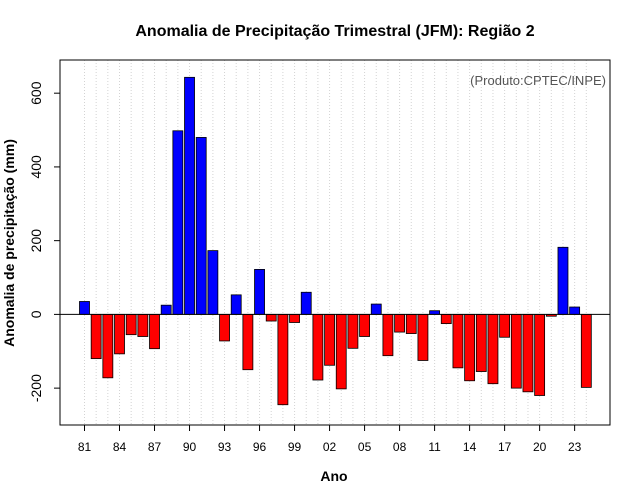 This screenshot has width=640, height=500. Describe the element at coordinates (36, 93) in the screenshot. I see `y-tick-label: 600` at that location.